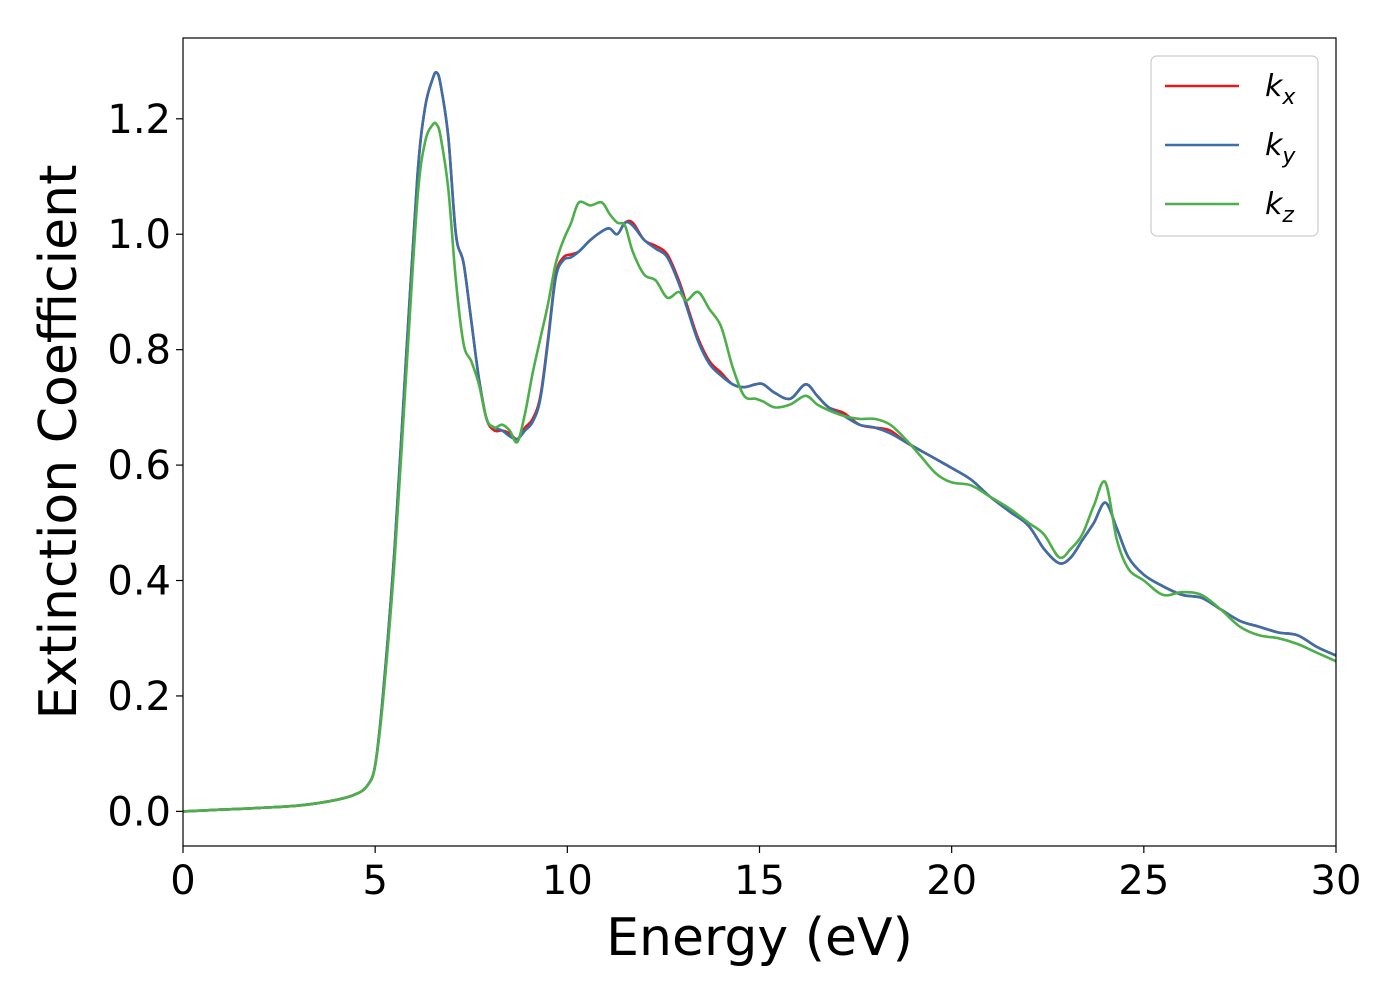 The image size is (1400, 1000). What do you see at coordinates (1288, 97) in the screenshot?
I see `legend-label-subscript: x` at bounding box center [1288, 97].